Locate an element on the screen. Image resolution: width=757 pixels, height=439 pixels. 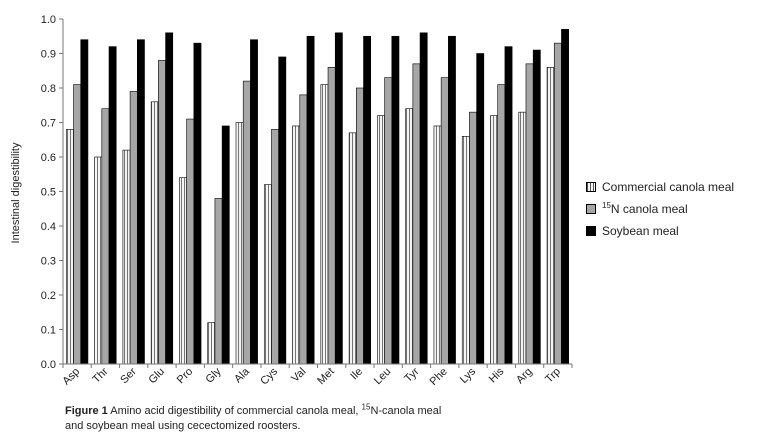
bar-commercial-ala is located at coordinates (239, 243).